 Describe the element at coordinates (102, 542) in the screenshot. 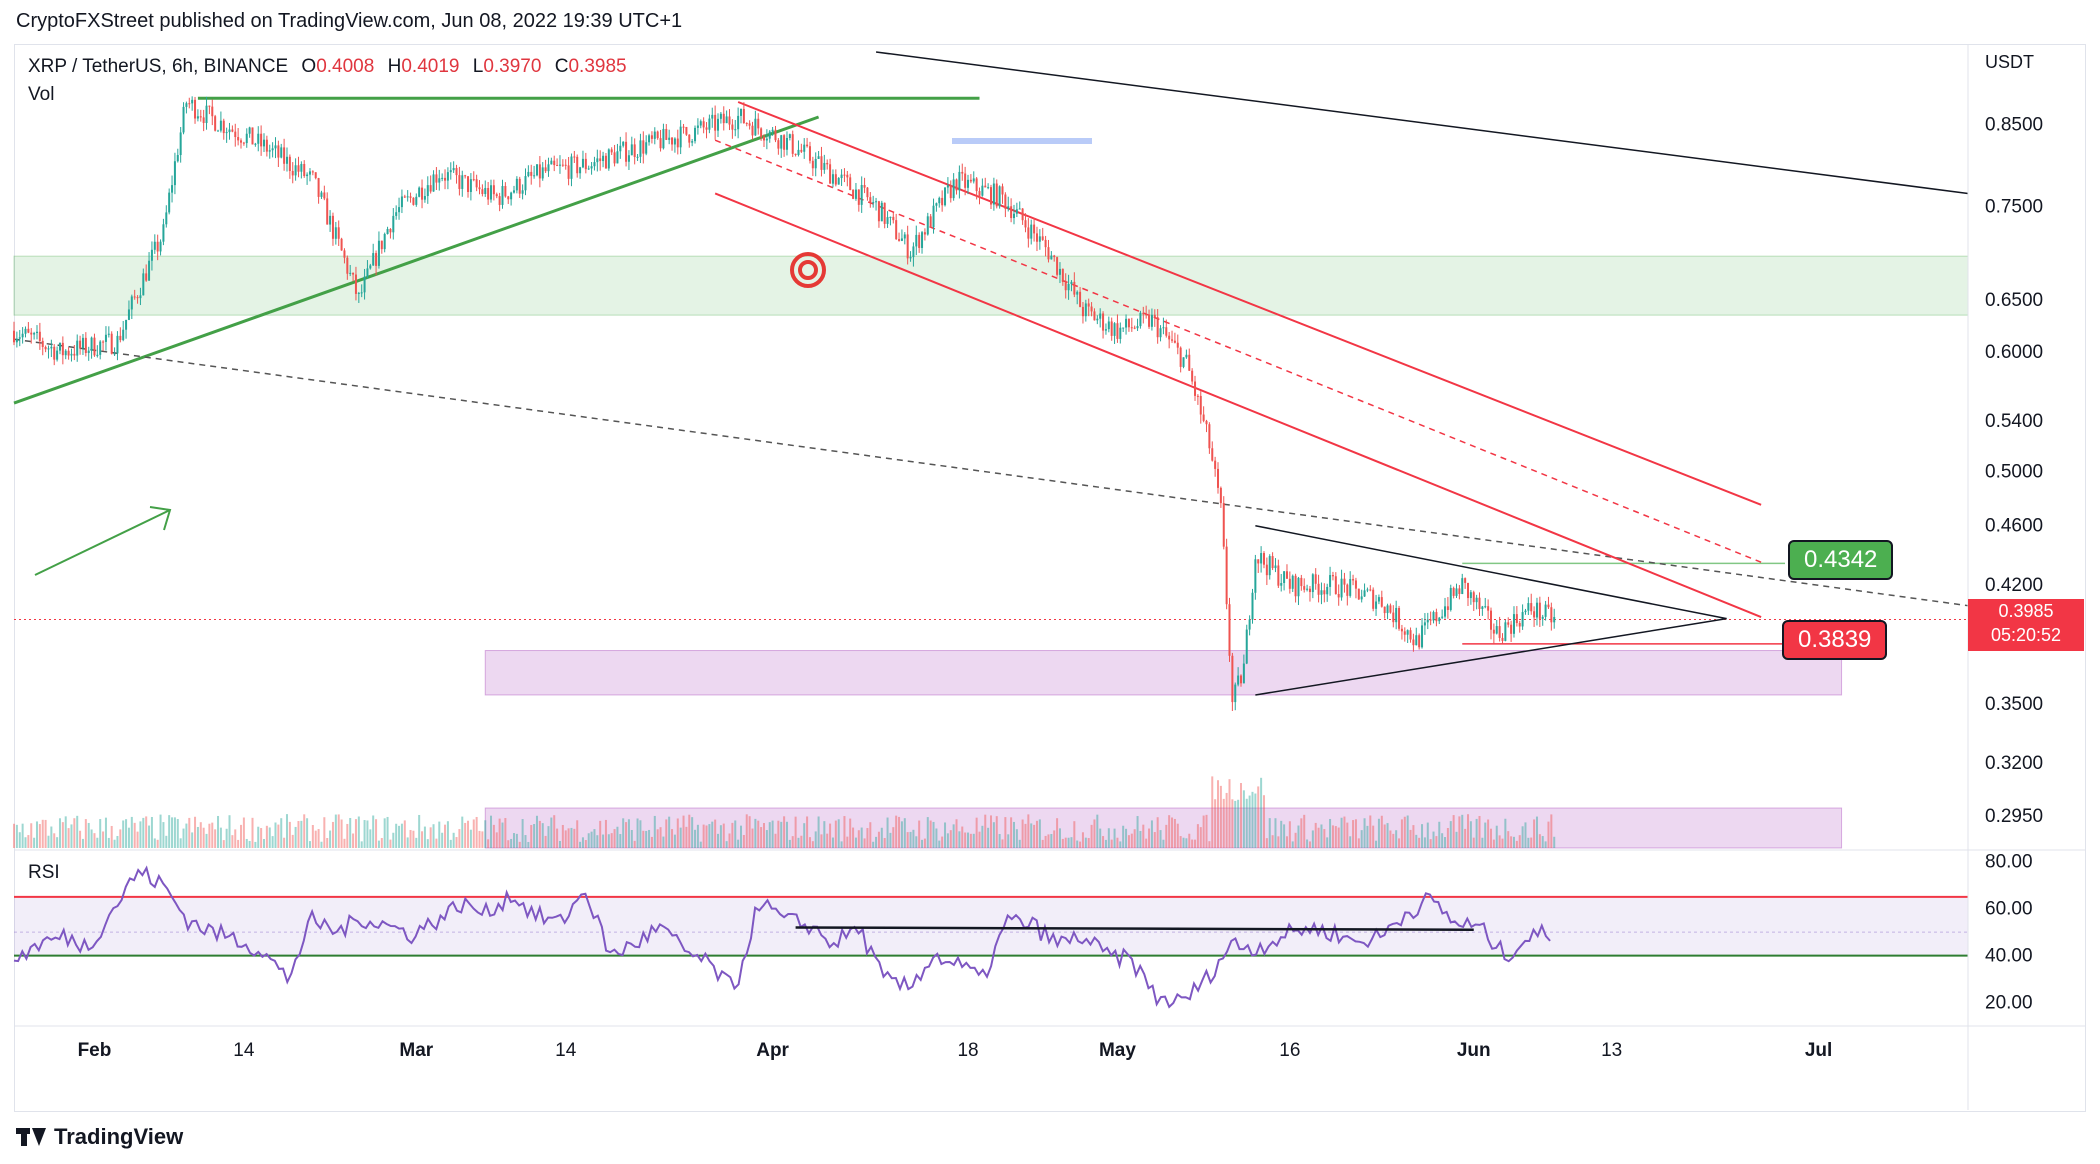

I see `small-green-arrow` at that location.